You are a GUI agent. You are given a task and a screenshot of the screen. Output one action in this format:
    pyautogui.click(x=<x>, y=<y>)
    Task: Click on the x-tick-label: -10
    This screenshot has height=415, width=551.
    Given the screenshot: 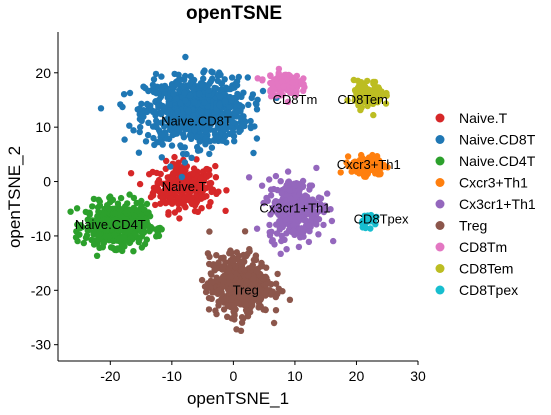 What is the action you would take?
    pyautogui.click(x=172, y=376)
    